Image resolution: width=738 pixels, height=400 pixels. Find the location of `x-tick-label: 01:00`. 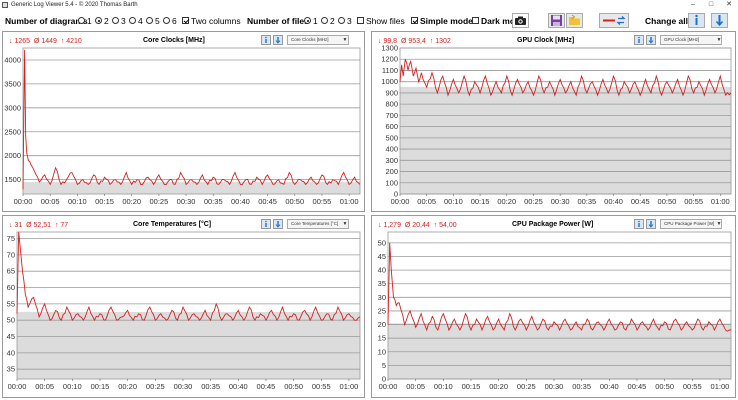

x-tick-label: 01:00 is located at coordinates (720, 201).